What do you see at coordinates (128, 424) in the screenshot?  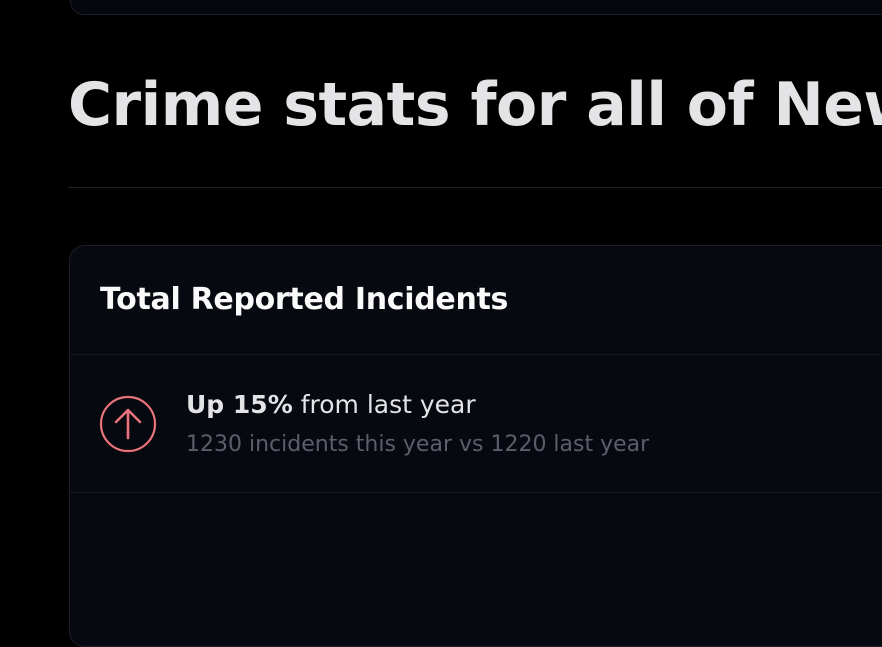 I see `trend-up-icon` at bounding box center [128, 424].